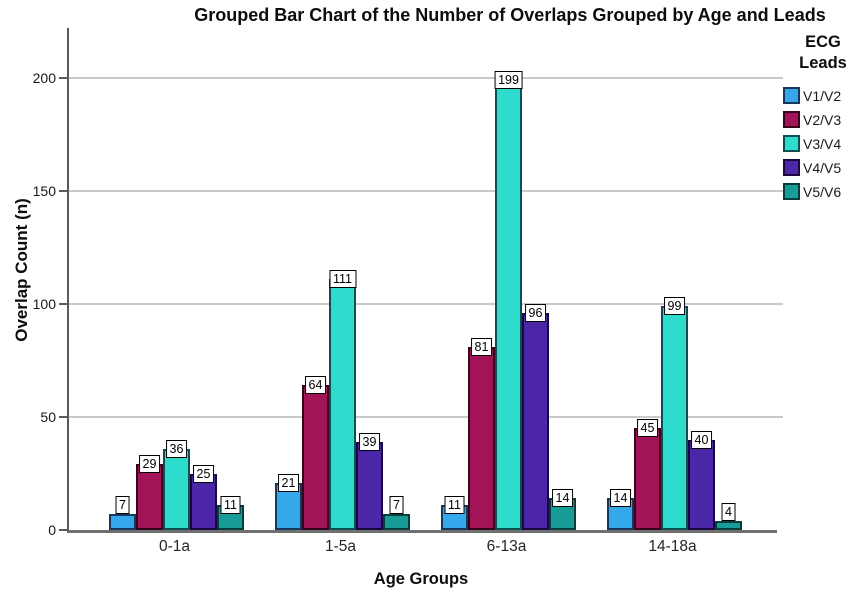 Image resolution: width=863 pixels, height=602 pixels. I want to click on bar-value-label: 199, so click(508, 80).